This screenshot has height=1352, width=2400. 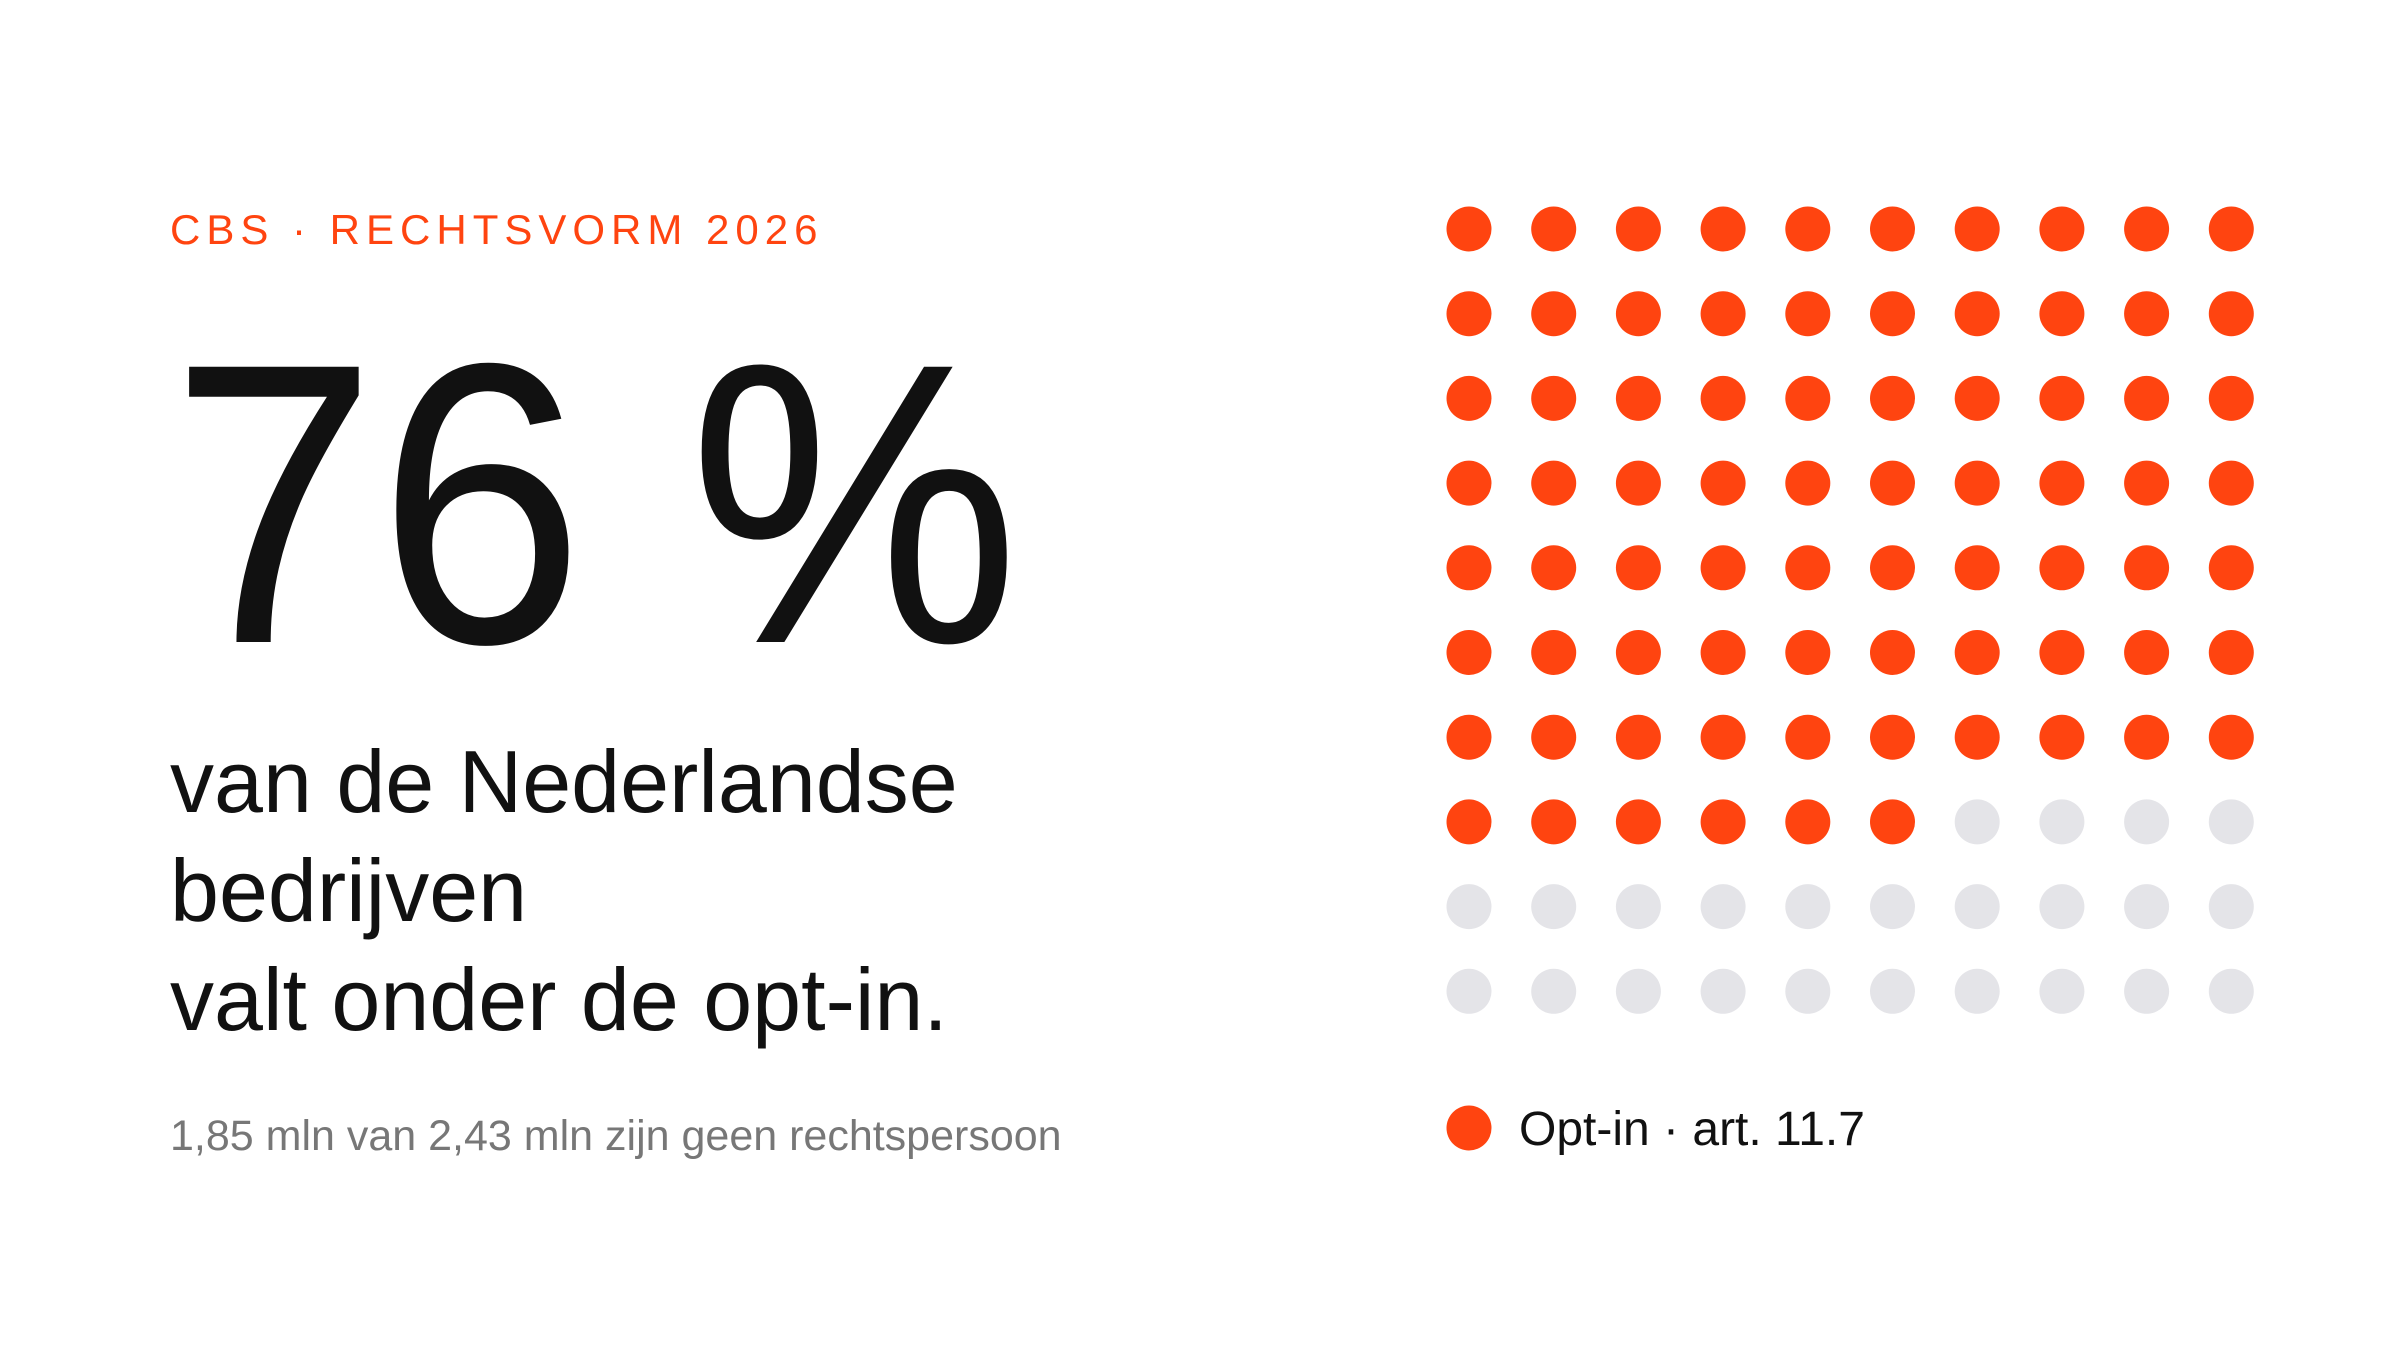 I want to click on legend-swatch, so click(x=1469, y=1128).